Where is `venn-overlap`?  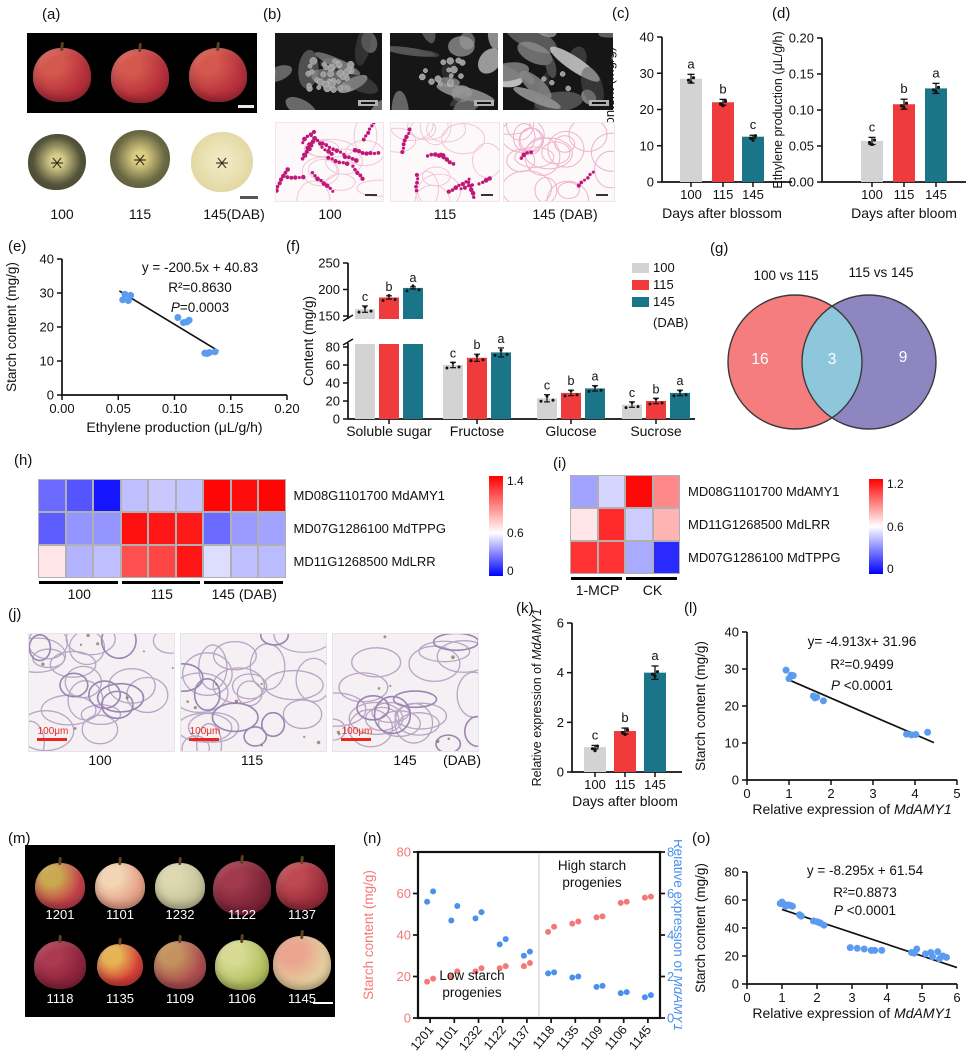
venn-overlap is located at coordinates (832, 362).